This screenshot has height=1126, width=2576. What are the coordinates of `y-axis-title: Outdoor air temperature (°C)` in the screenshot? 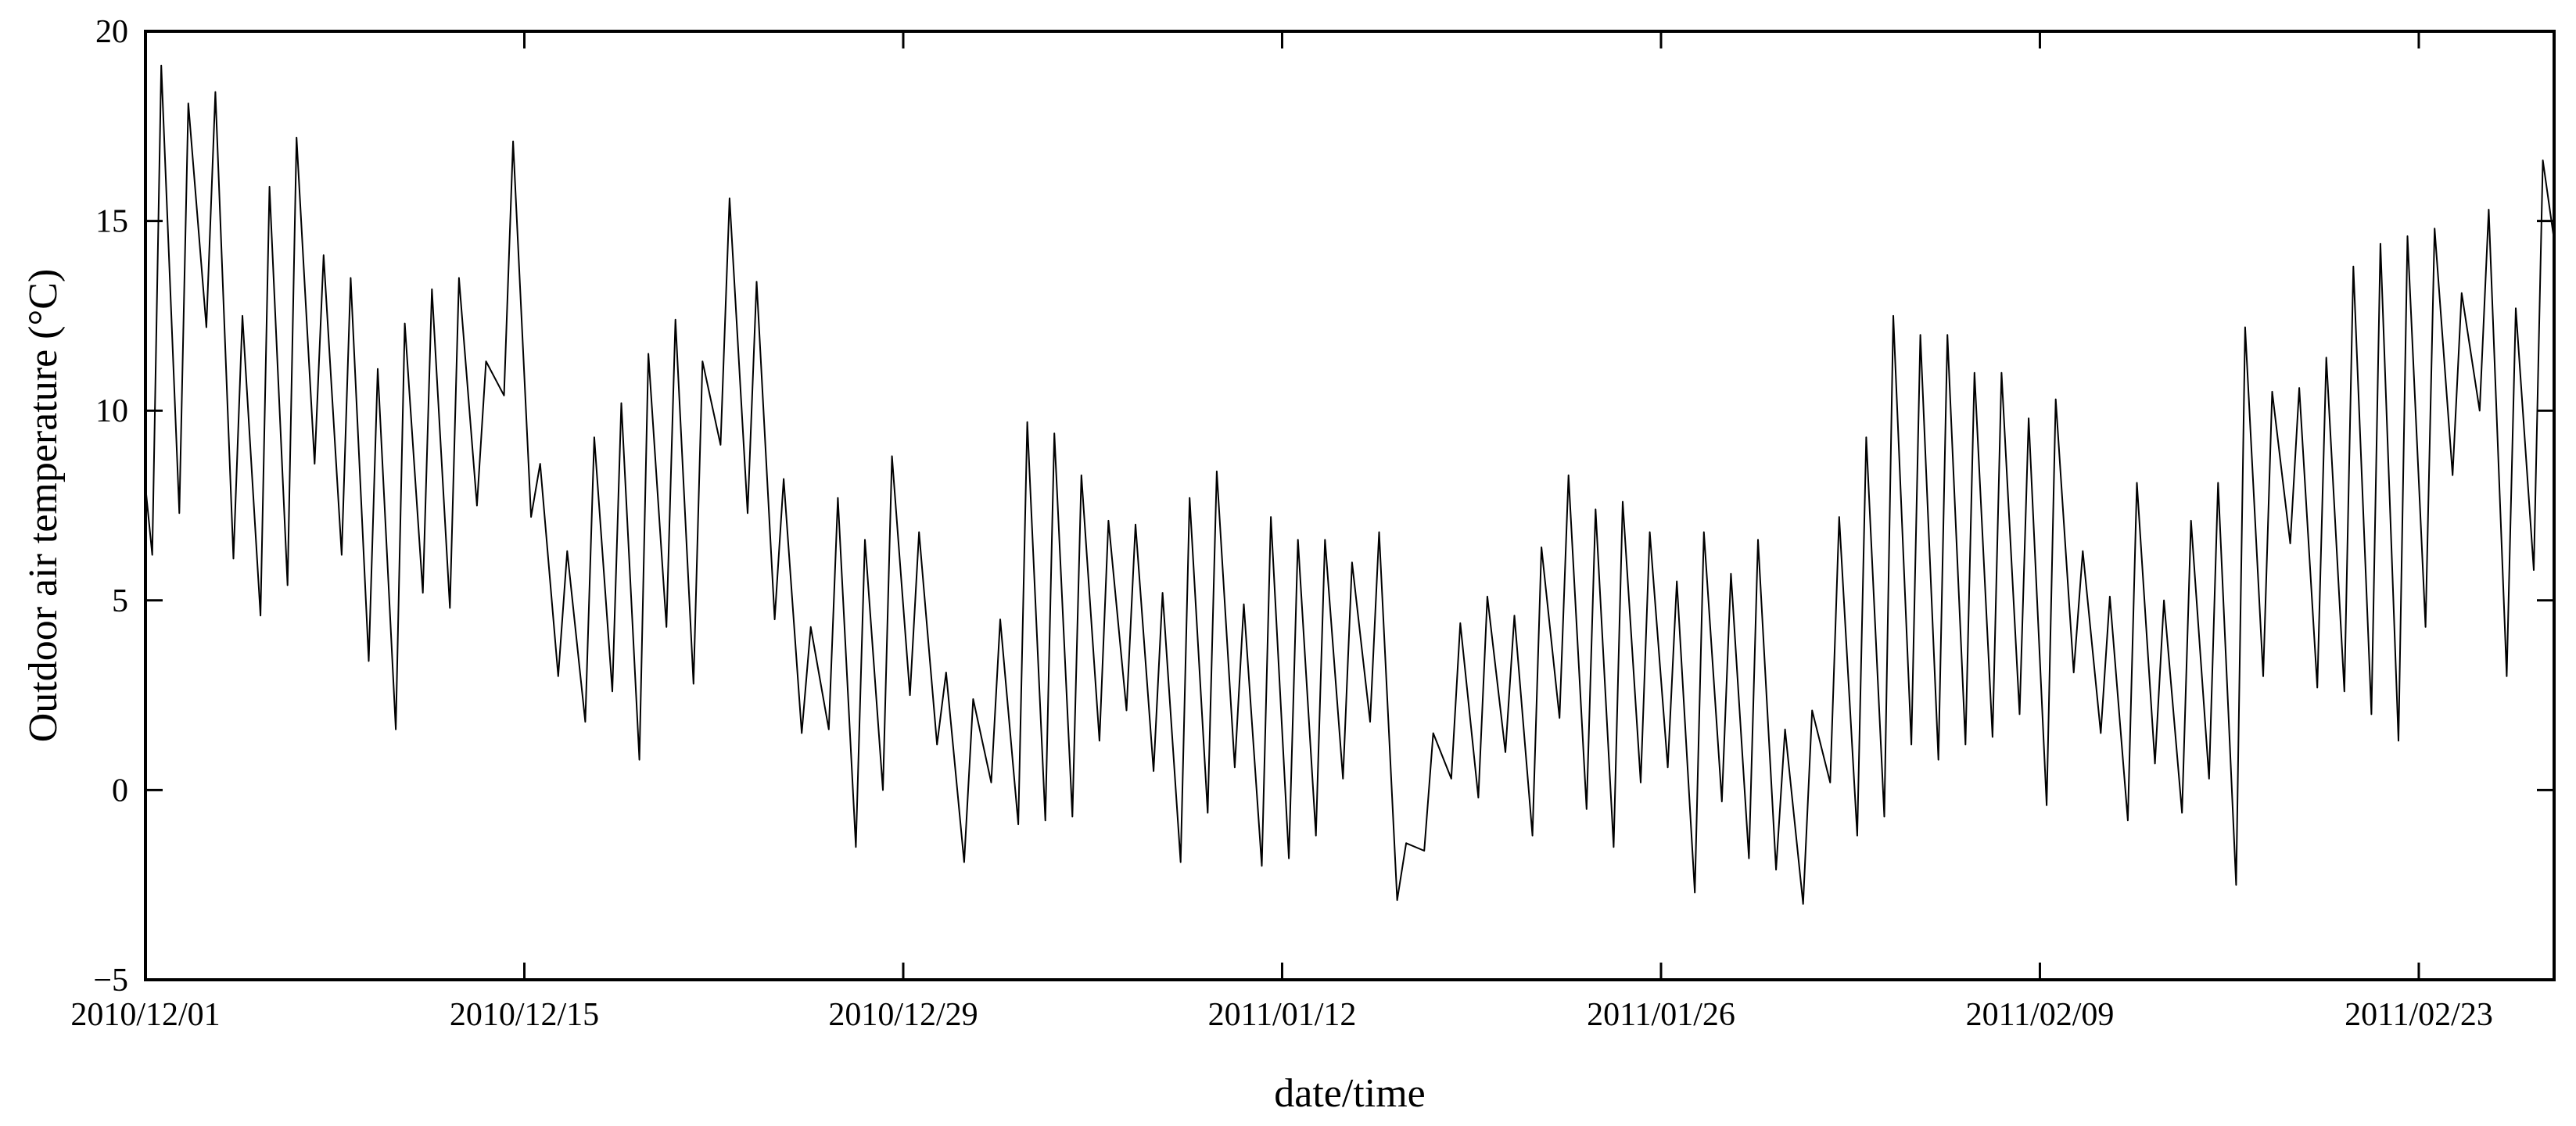 It's located at (44, 506).